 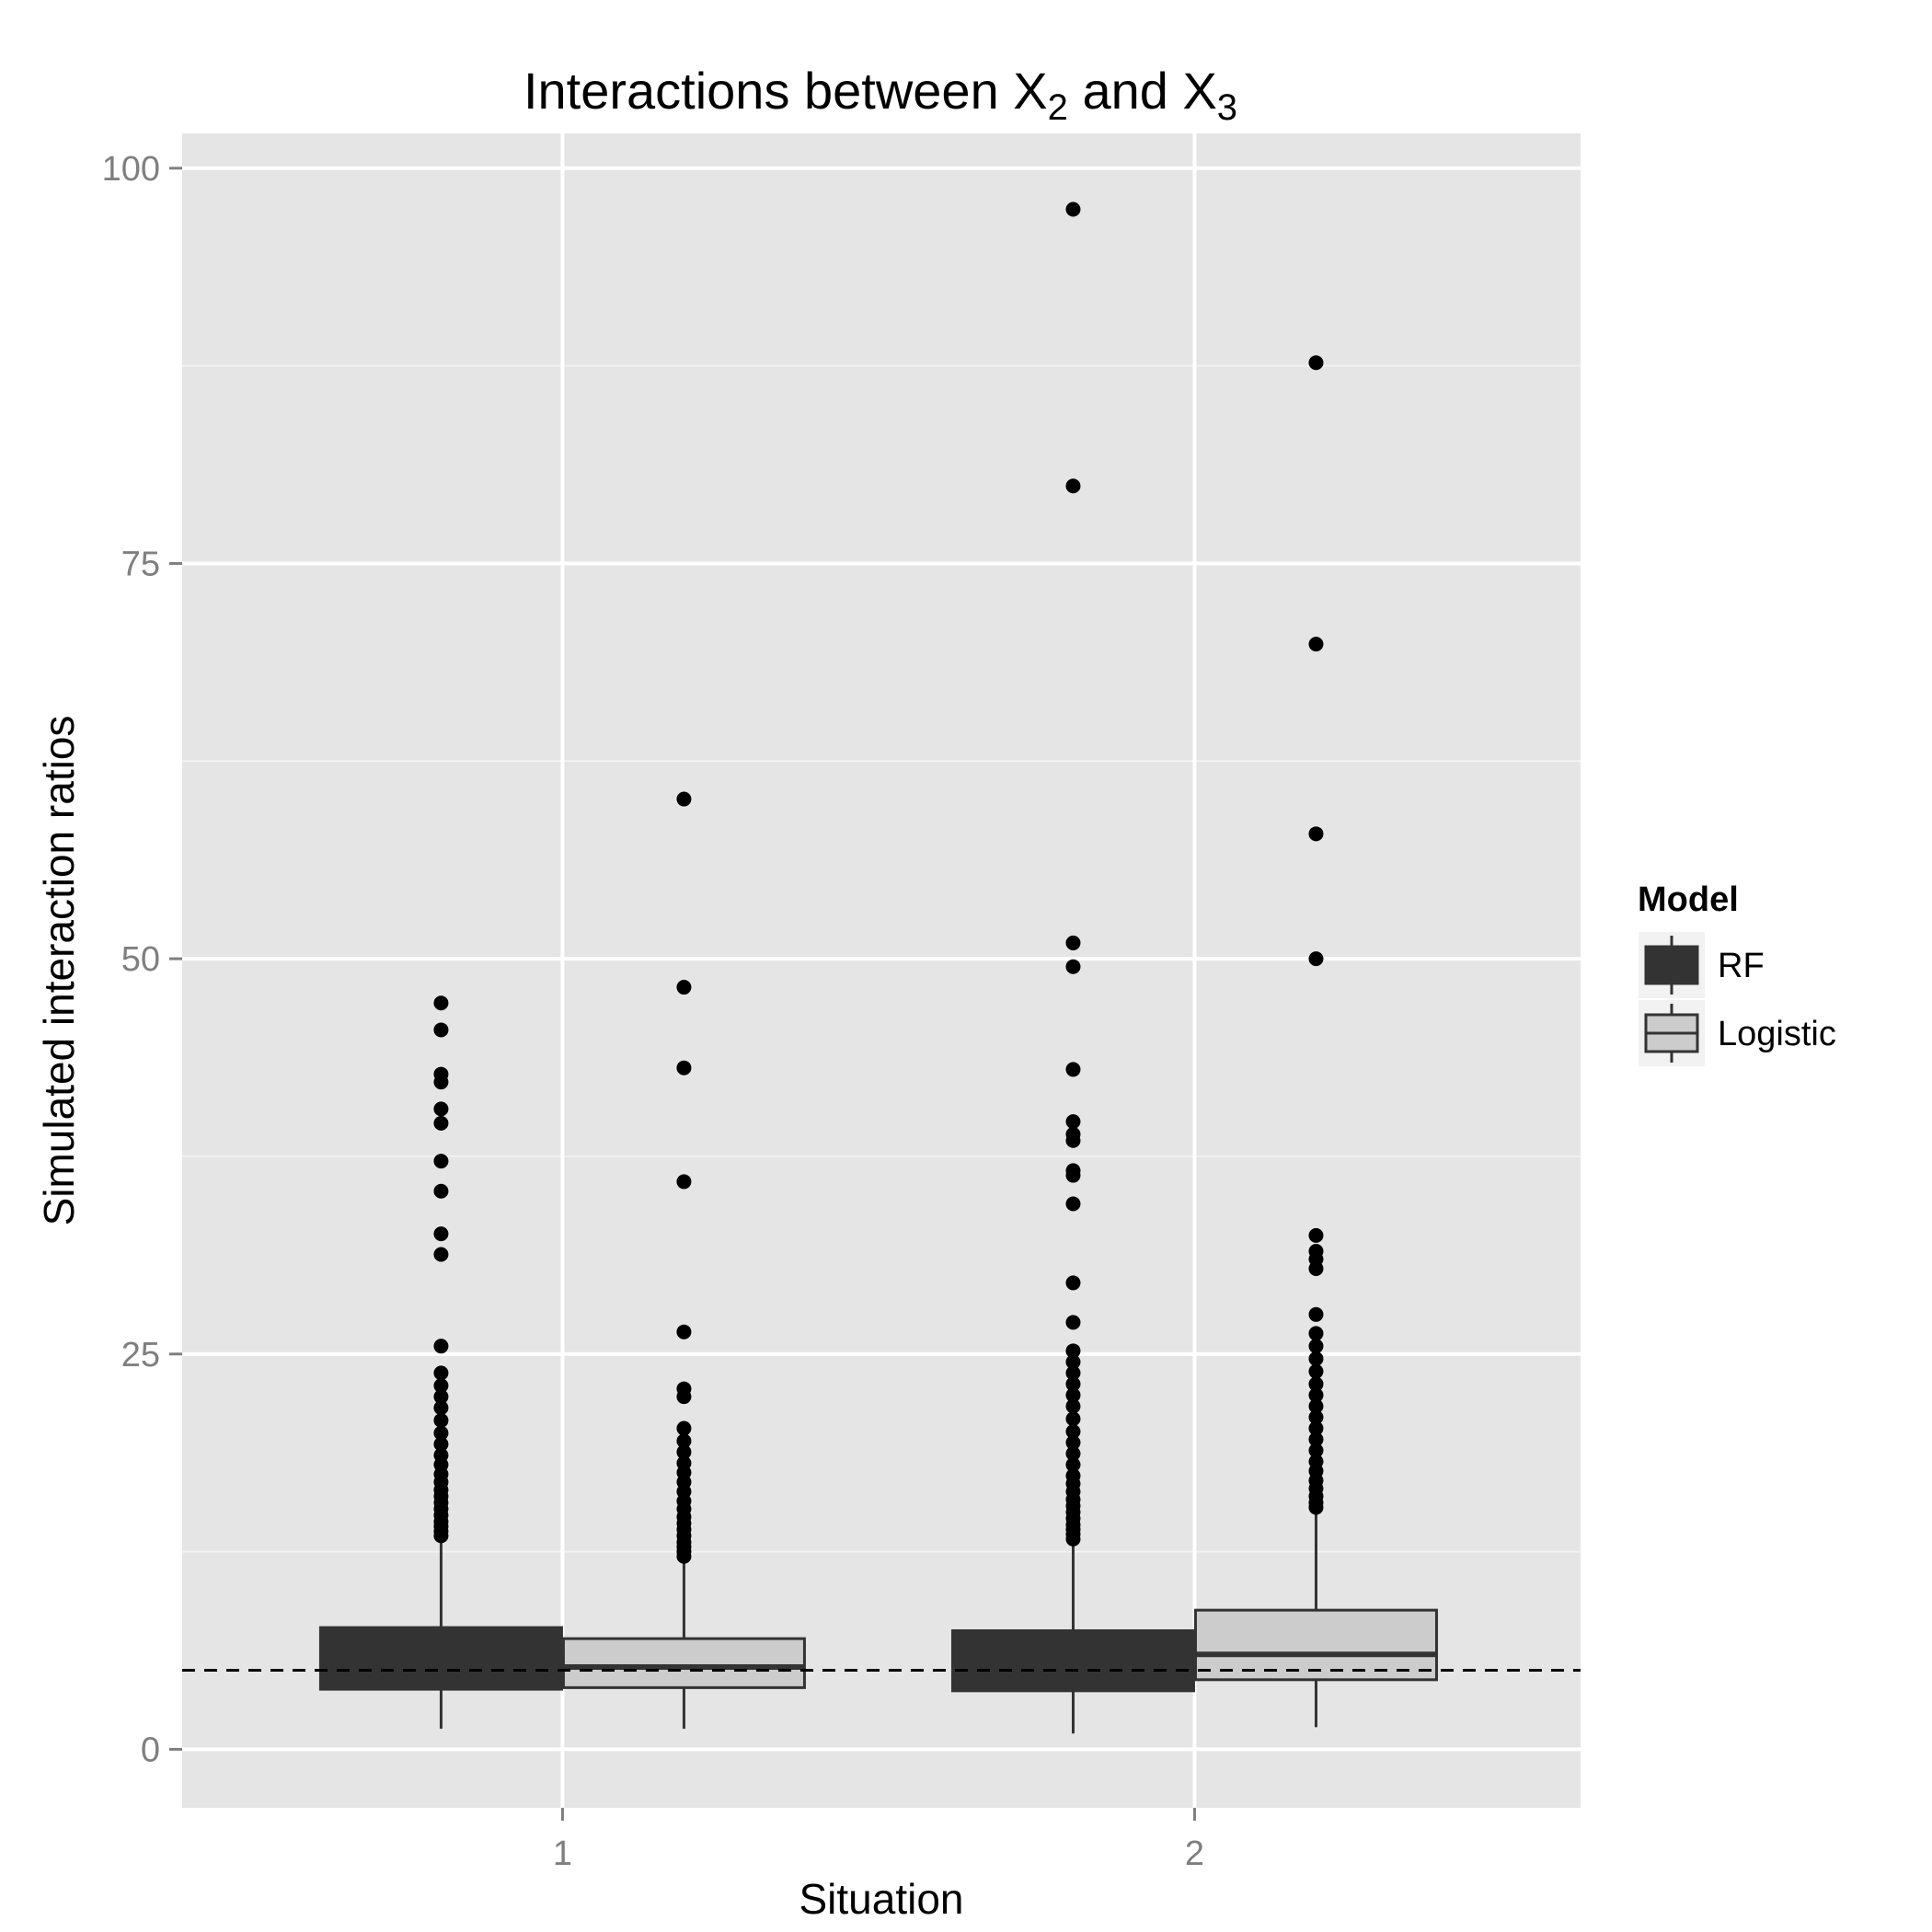 What do you see at coordinates (878, 1622) in the screenshot?
I see `box-series` at bounding box center [878, 1622].